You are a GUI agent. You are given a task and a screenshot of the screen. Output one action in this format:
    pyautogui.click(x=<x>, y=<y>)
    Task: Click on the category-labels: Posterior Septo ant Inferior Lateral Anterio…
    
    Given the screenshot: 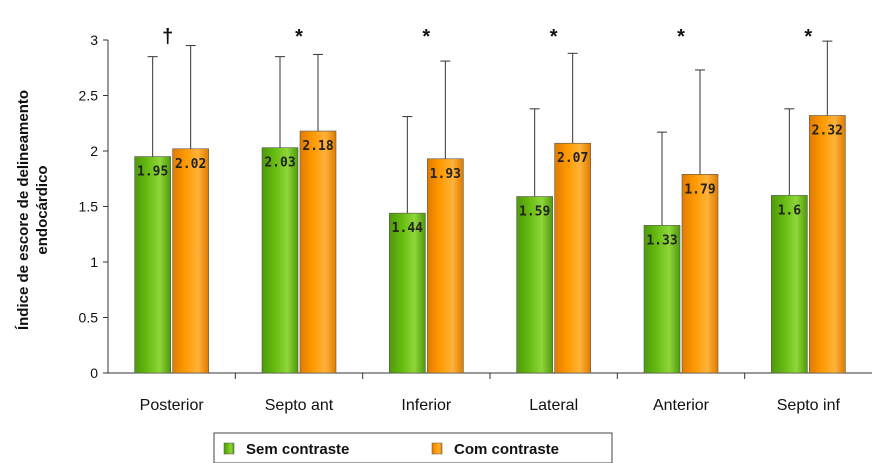 What is the action you would take?
    pyautogui.click(x=490, y=405)
    